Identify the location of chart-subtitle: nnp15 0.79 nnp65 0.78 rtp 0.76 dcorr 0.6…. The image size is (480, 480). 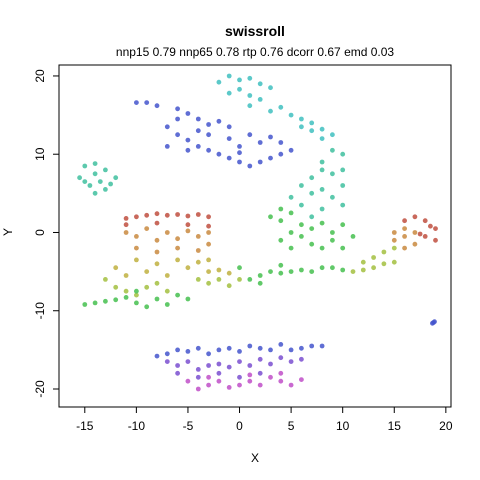
(255, 52).